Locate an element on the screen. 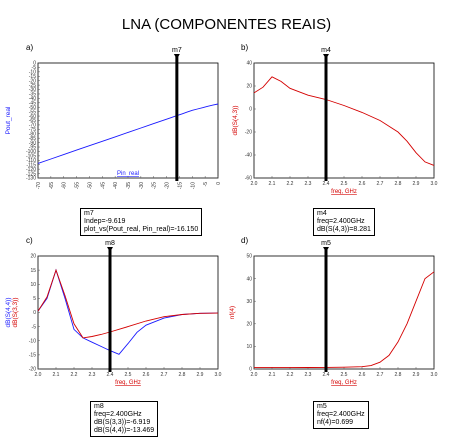 The height and width of the screenshot is (439, 453). y-tick-label: -15 is located at coordinates (32, 356).